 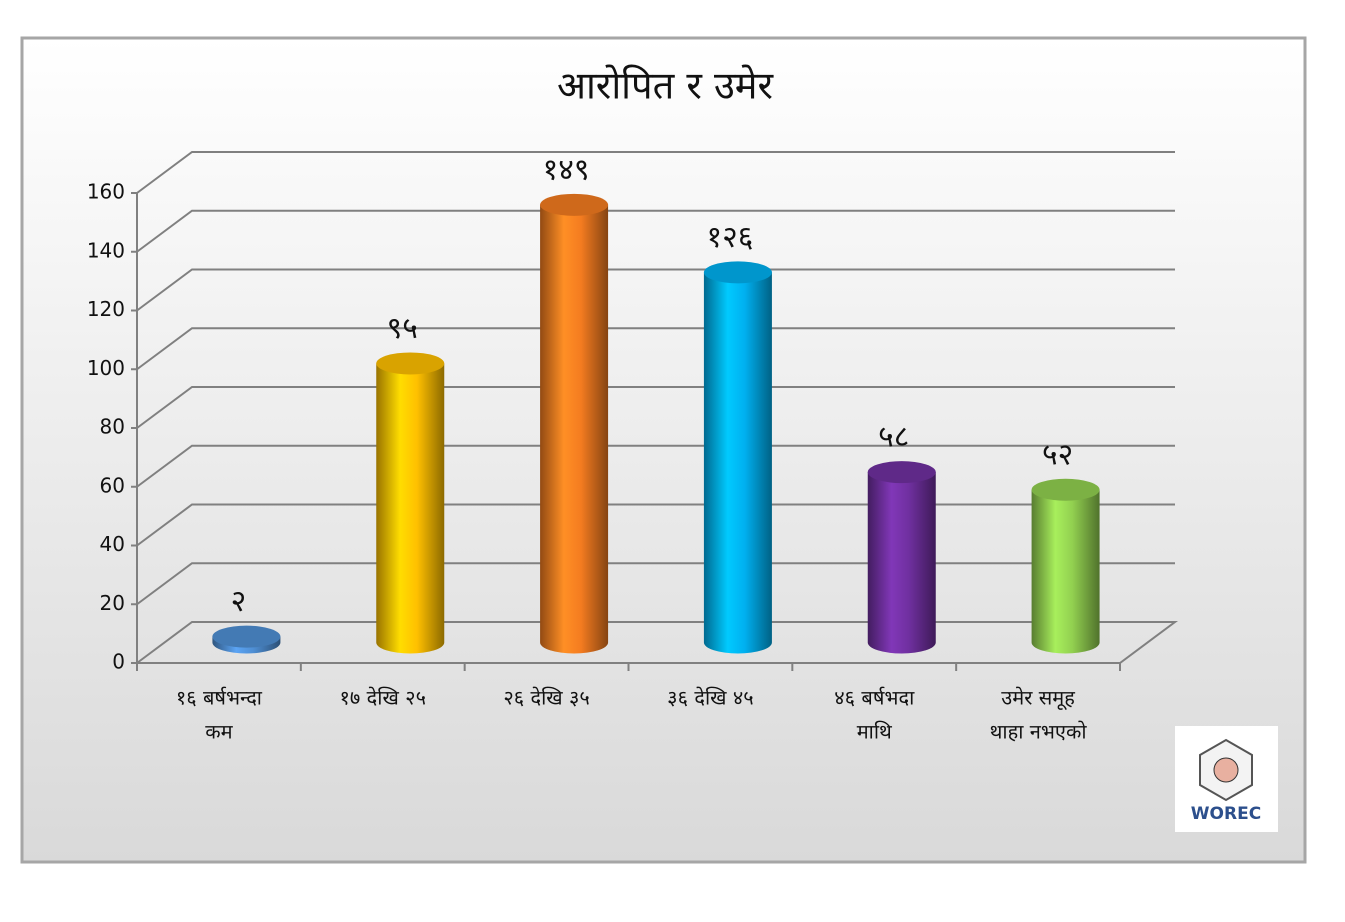 What do you see at coordinates (112, 603) in the screenshot?
I see `y-tick-label: 20` at bounding box center [112, 603].